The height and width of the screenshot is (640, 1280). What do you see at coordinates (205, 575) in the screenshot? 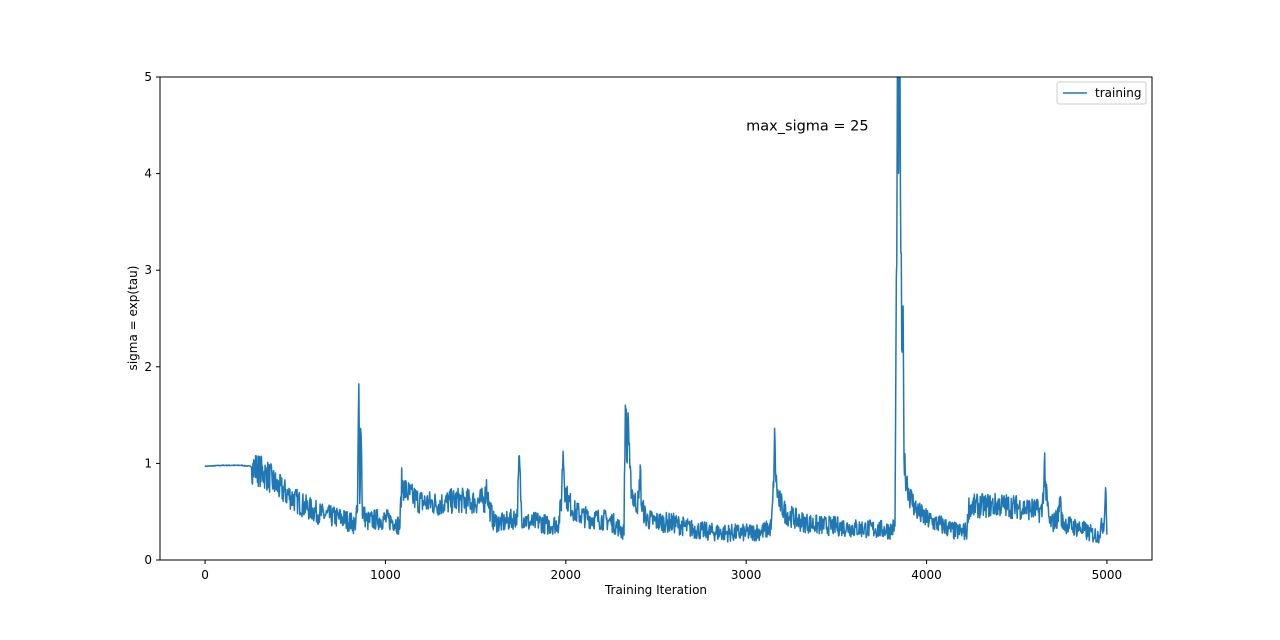
I see `x-tick-label: 0` at bounding box center [205, 575].